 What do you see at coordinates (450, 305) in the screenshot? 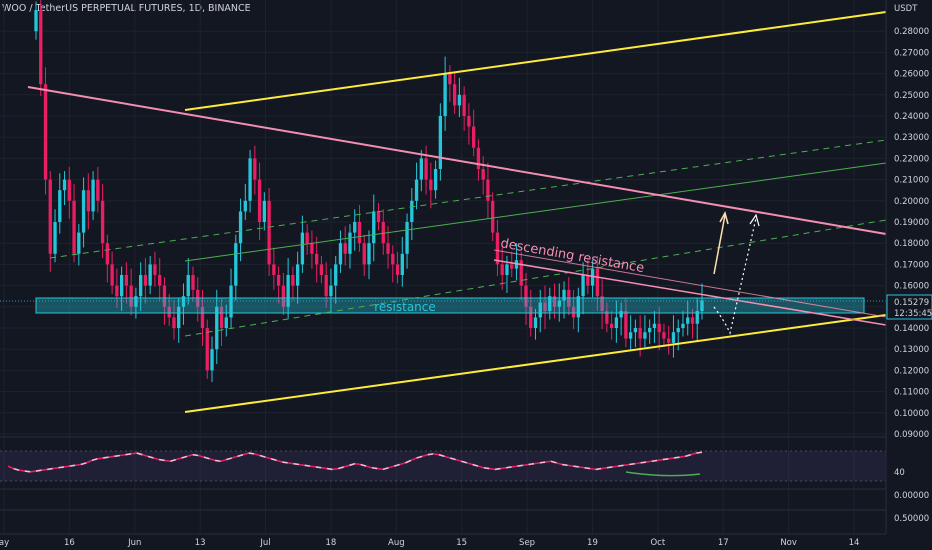
I see `resistance-zone` at bounding box center [450, 305].